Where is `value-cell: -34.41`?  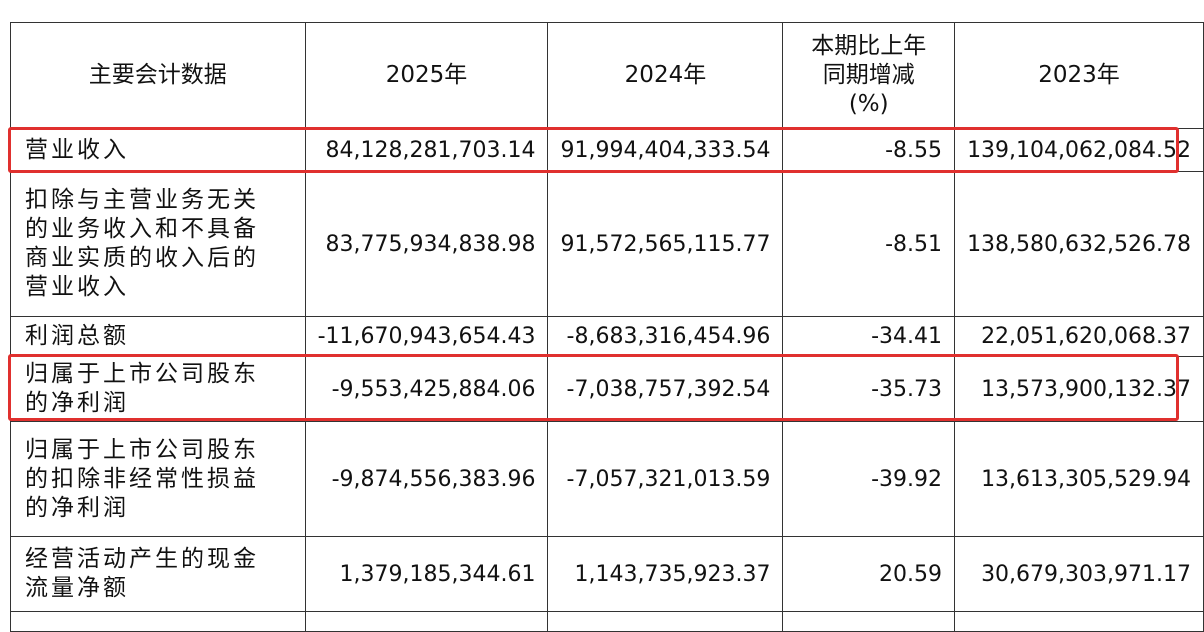 value-cell: -34.41 is located at coordinates (869, 336).